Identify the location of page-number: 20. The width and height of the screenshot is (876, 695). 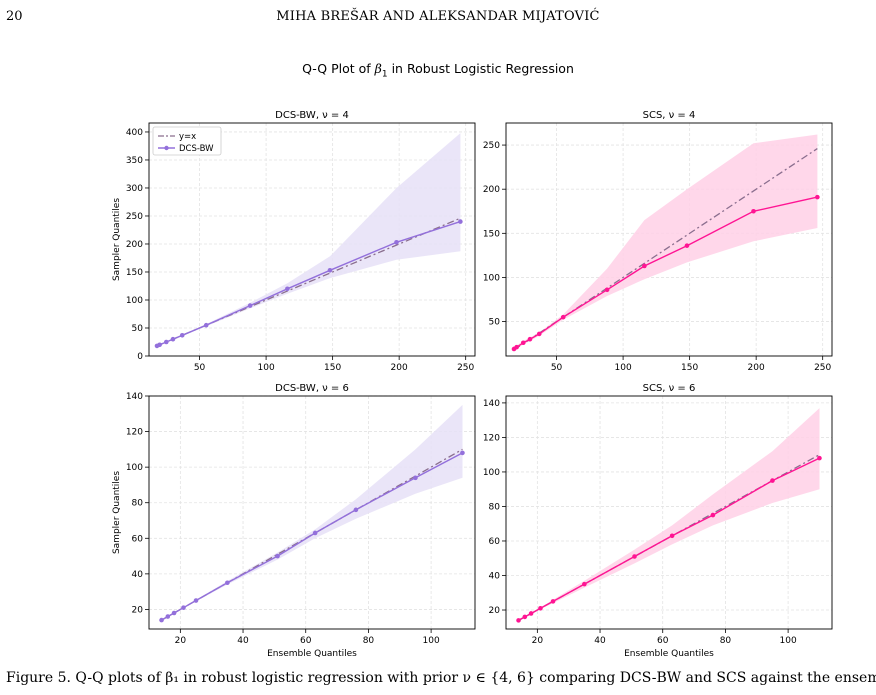
(14, 16).